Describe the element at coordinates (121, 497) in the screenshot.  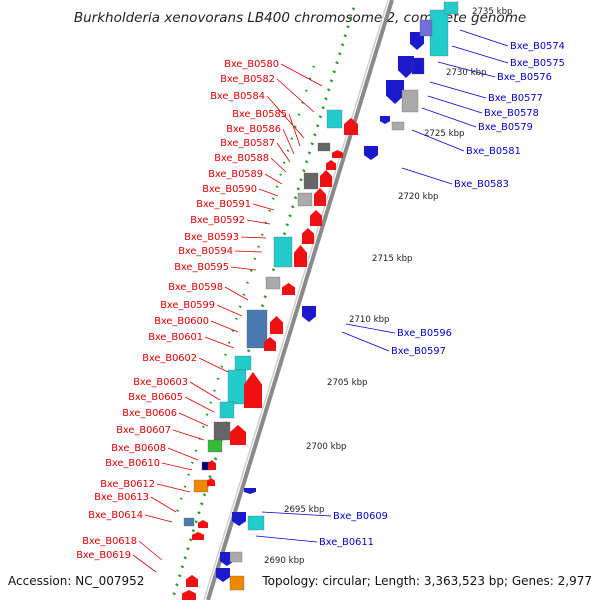
I see `gene-label-reverse: Bxe_B0613` at that location.